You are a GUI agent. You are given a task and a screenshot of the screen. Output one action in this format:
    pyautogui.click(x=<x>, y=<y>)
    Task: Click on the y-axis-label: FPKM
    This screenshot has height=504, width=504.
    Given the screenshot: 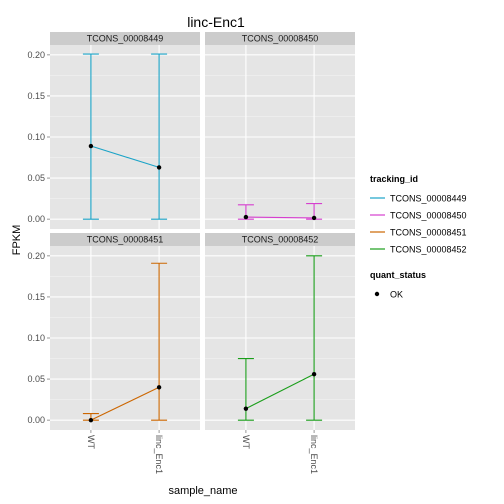 What is the action you would take?
    pyautogui.click(x=17, y=240)
    